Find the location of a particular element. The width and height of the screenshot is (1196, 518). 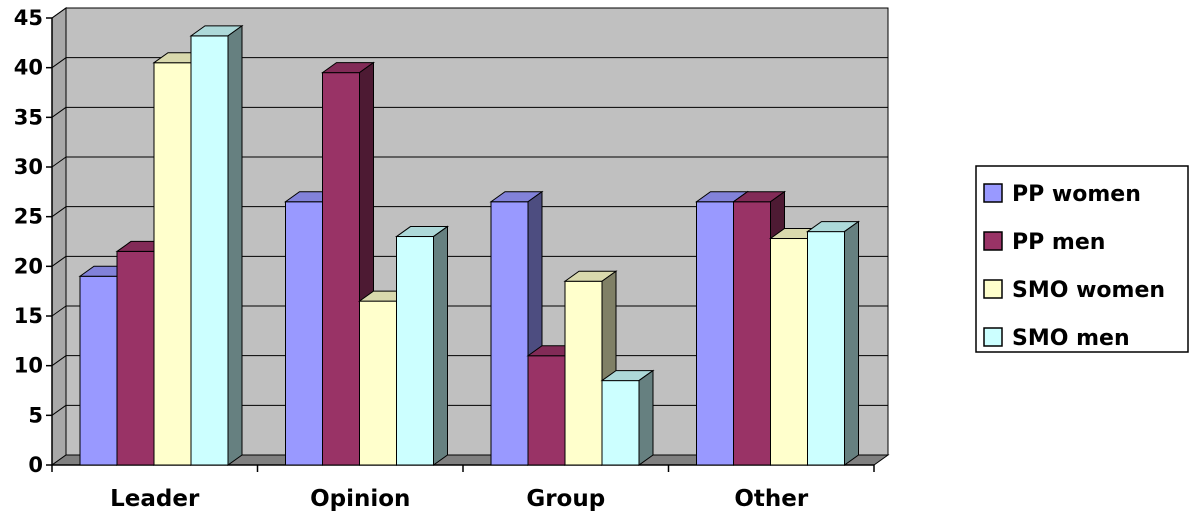

x-category-label: Leader is located at coordinates (155, 499).